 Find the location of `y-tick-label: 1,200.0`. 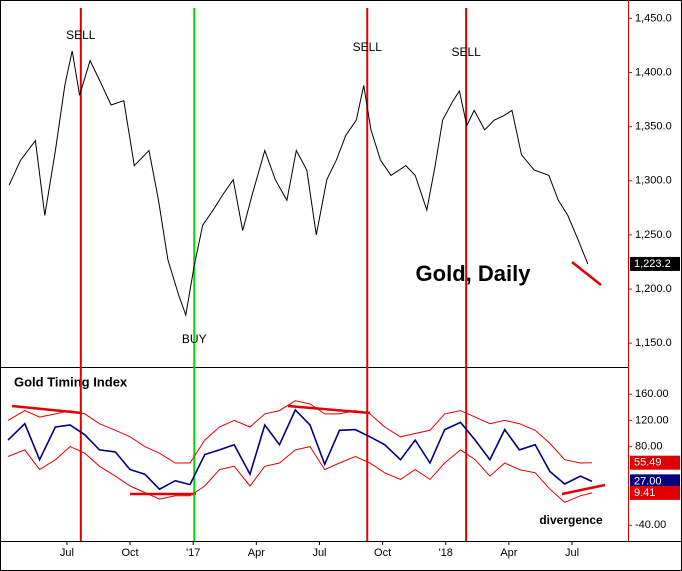

y-tick-label: 1,200.0 is located at coordinates (653, 289).